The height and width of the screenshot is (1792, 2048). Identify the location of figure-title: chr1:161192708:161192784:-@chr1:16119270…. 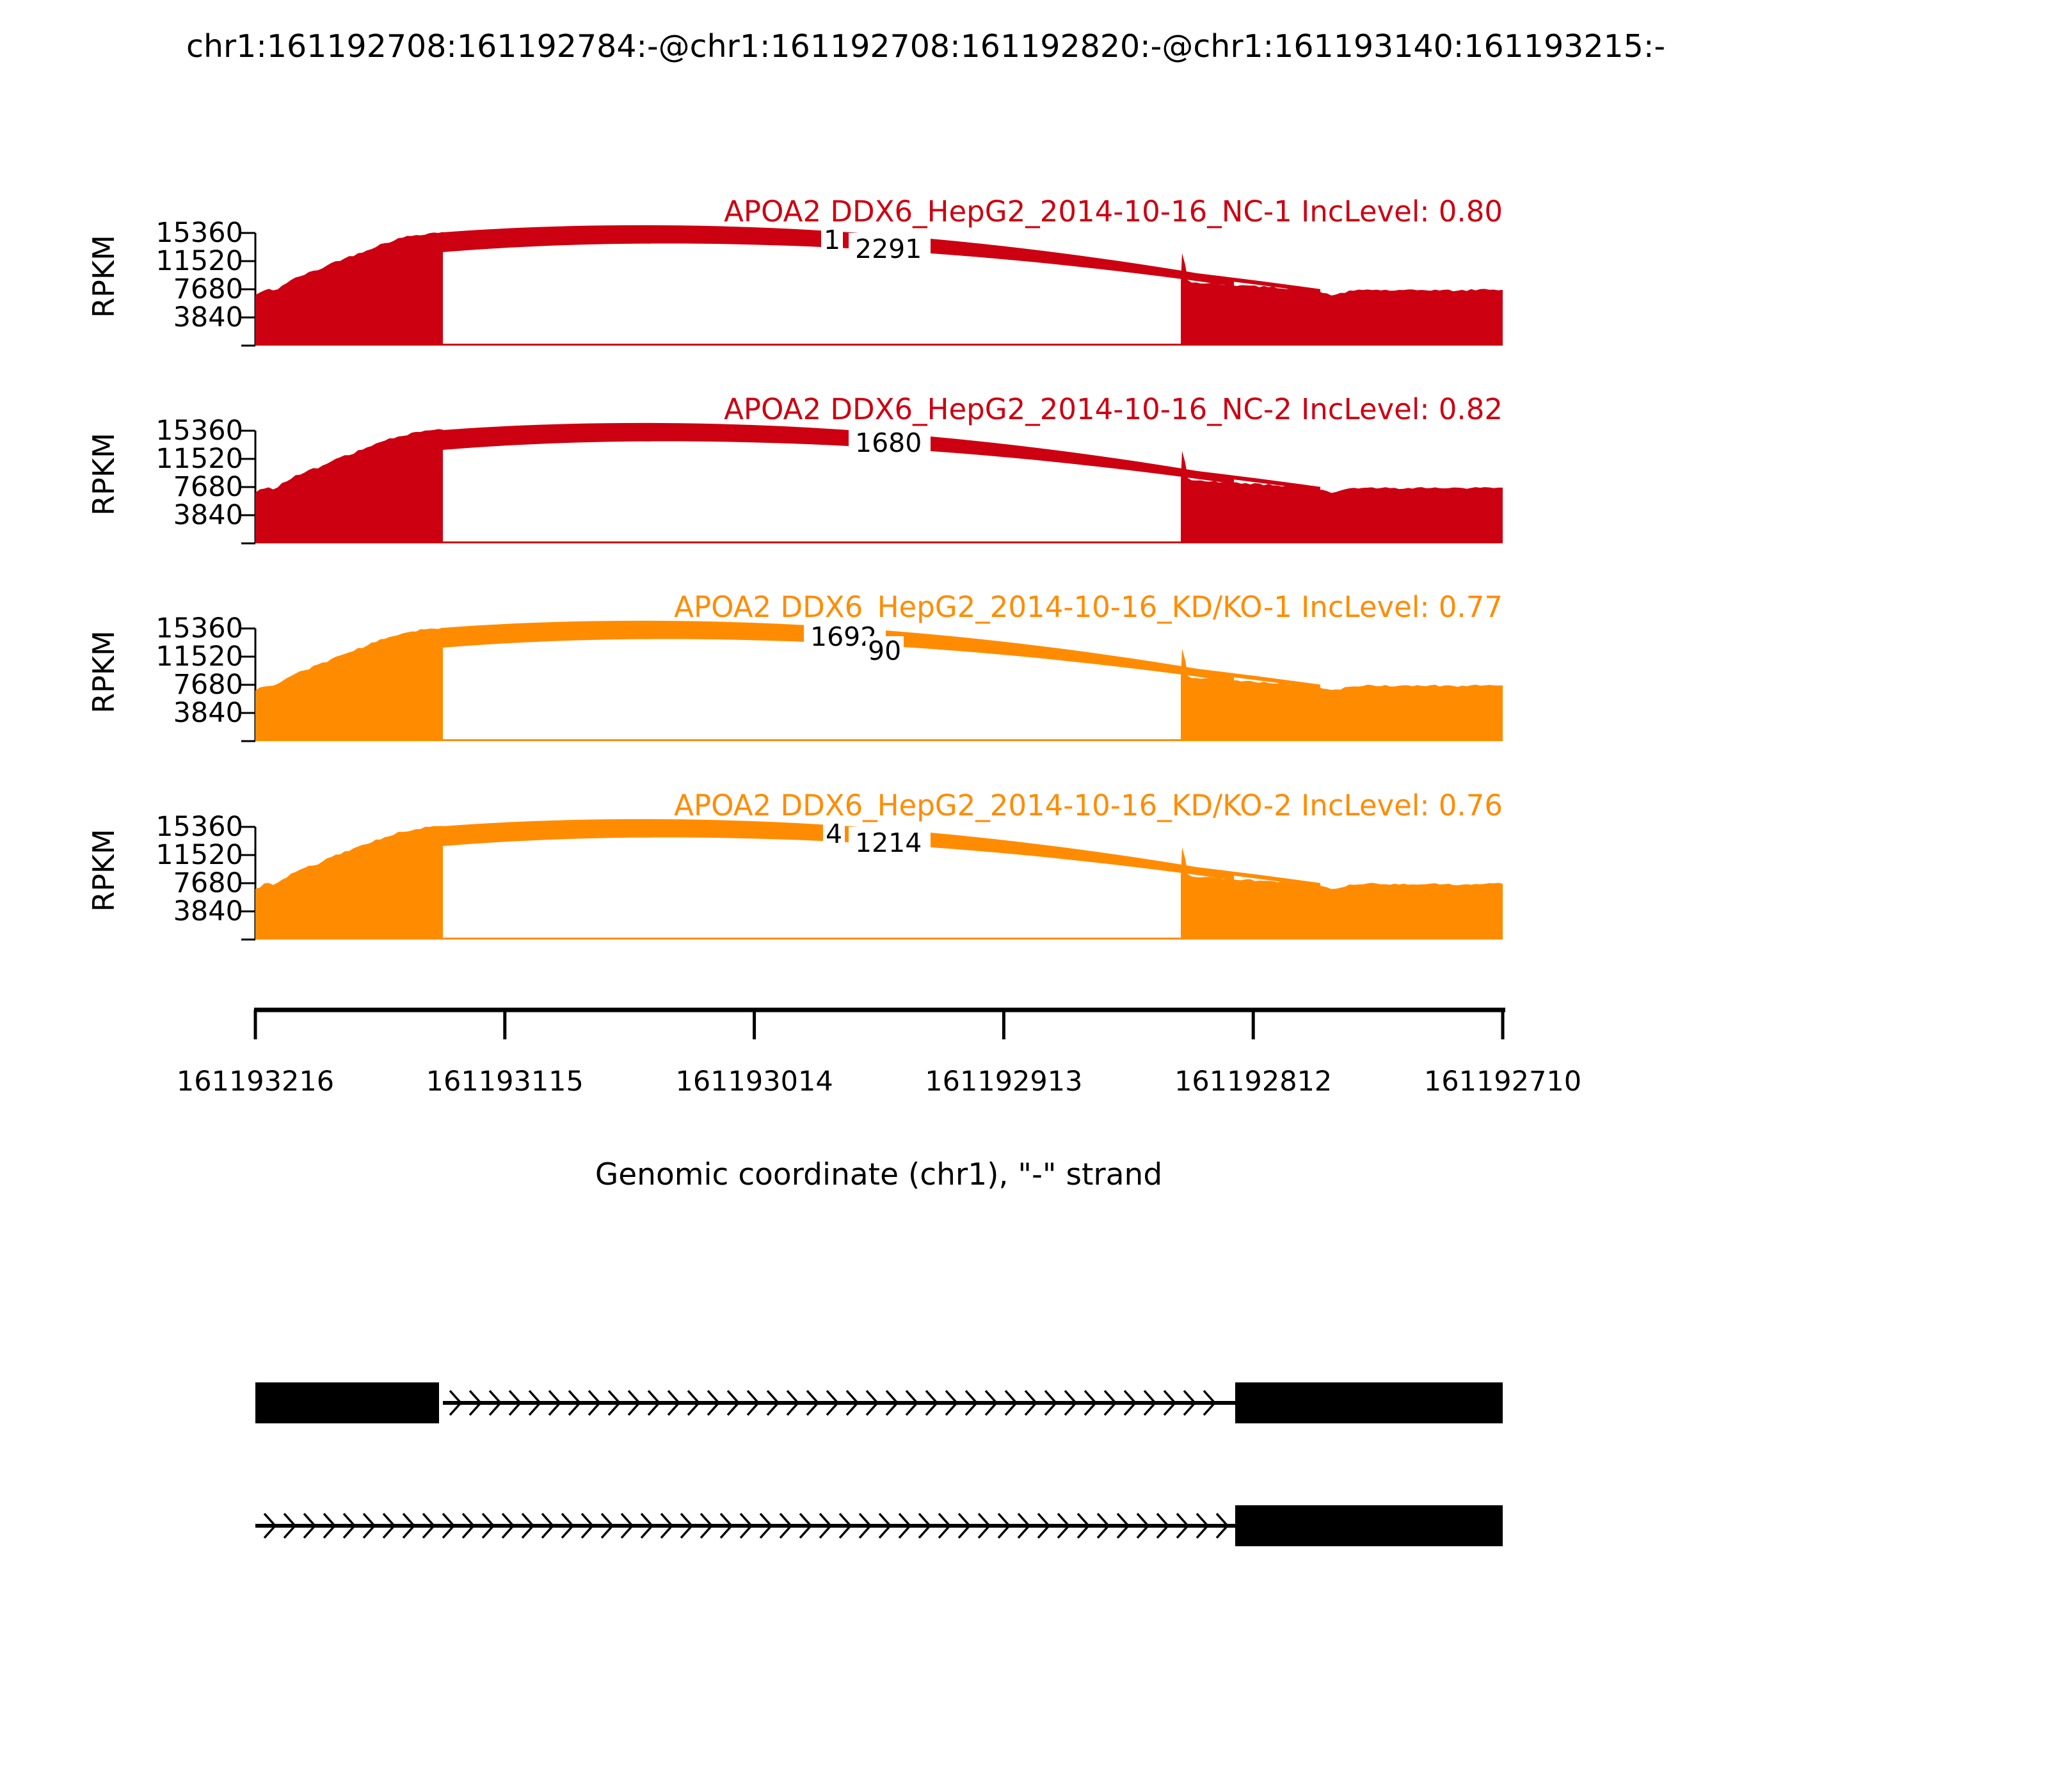
(926, 46).